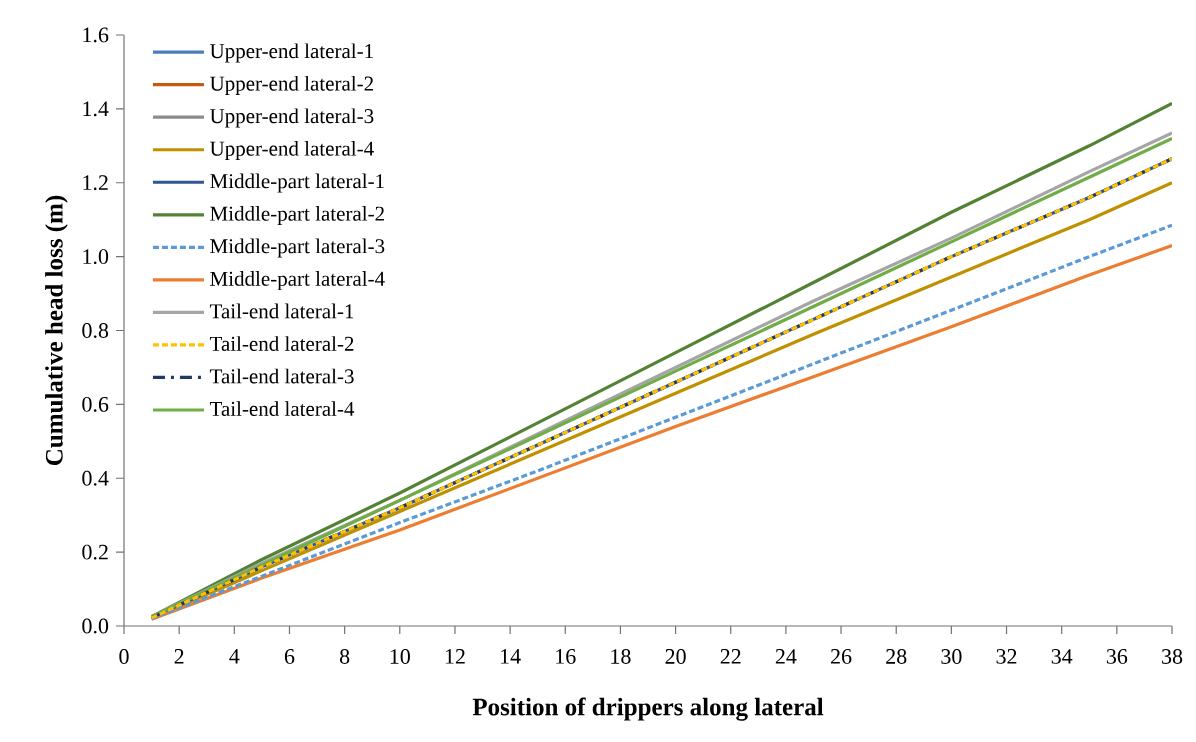 This screenshot has width=1196, height=742. Describe the element at coordinates (234, 656) in the screenshot. I see `x-tick-label: 4` at that location.